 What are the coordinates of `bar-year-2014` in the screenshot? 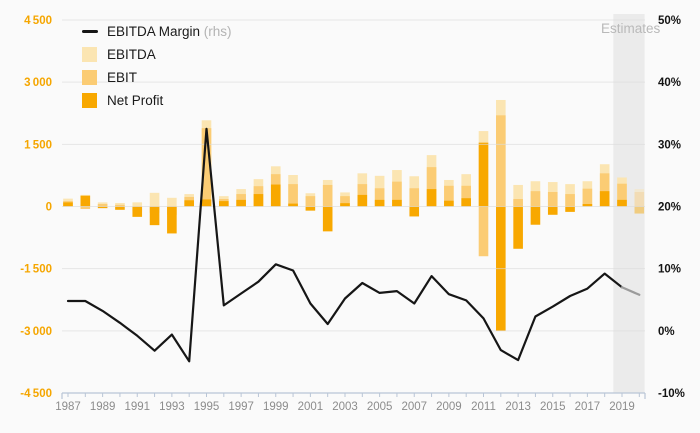 It's located at (535, 203).